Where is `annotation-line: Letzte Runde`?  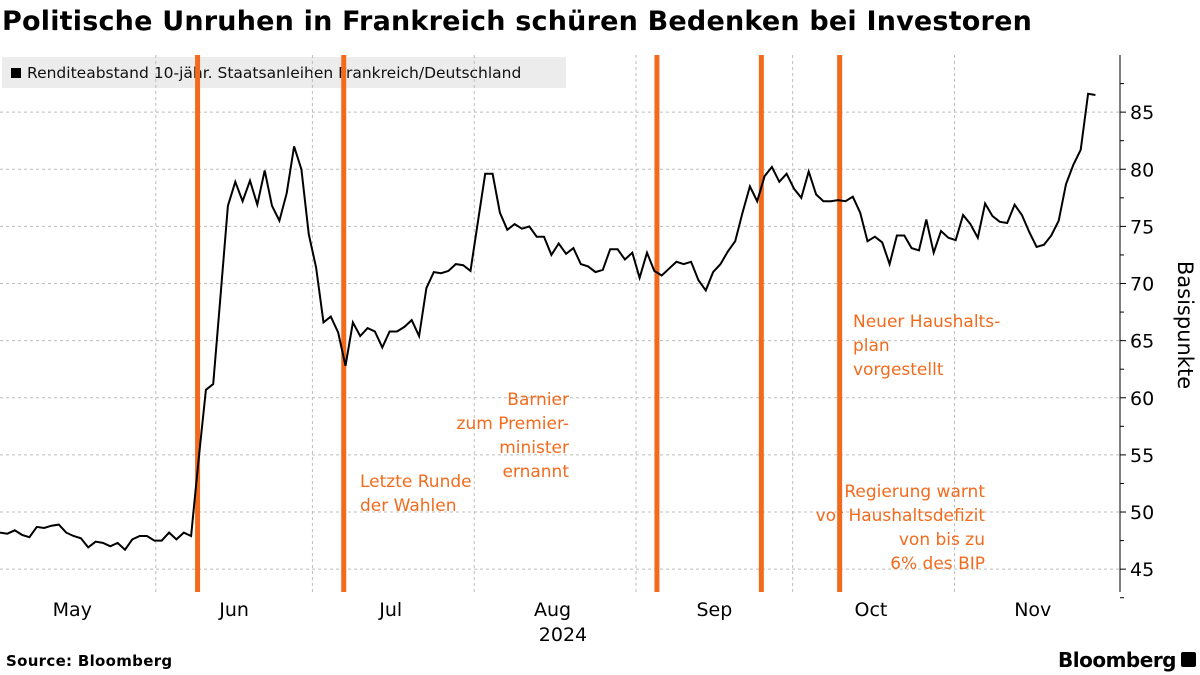
annotation-line: Letzte Runde is located at coordinates (416, 482).